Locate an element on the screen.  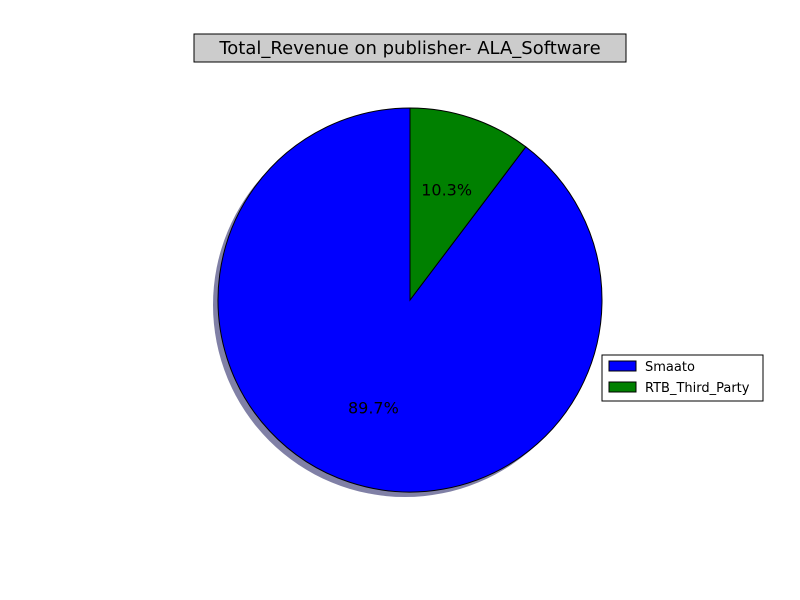
pie-slice-rtb-third-party is located at coordinates (468, 204).